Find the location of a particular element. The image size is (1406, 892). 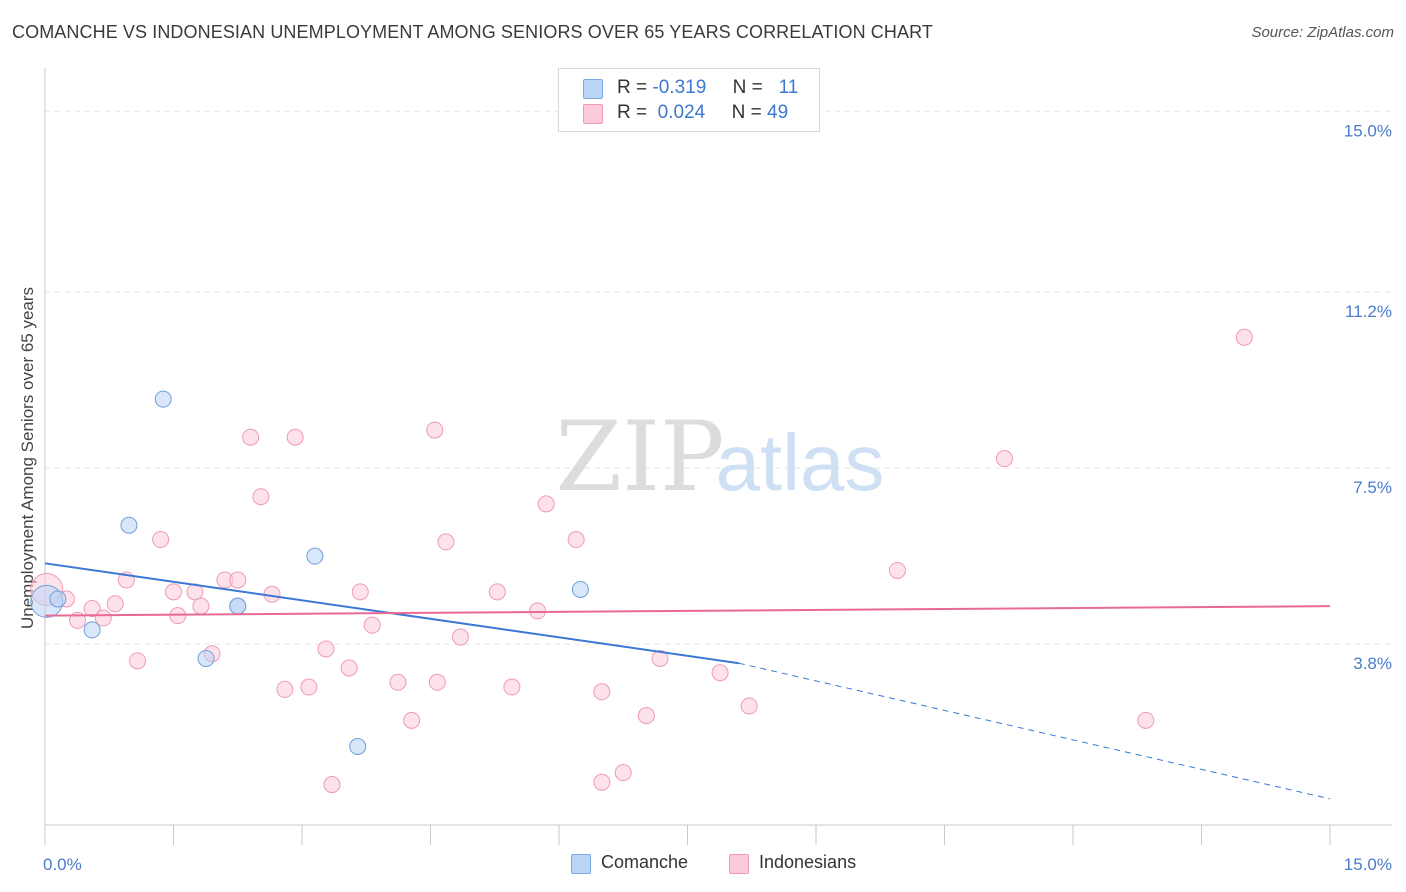

y-tick-label: 3.8% is located at coordinates (1372, 663).